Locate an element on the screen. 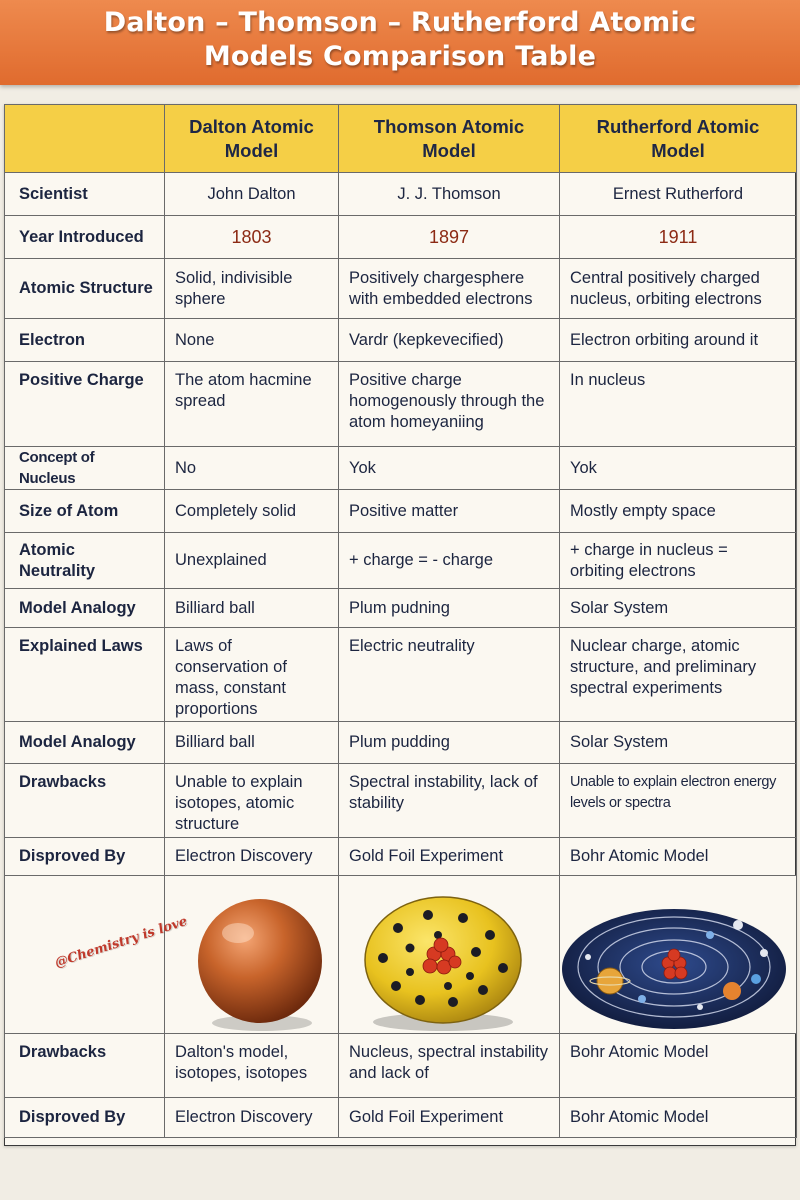 The width and height of the screenshot is (800, 1200). row-label-positive-charge: Positive Charge is located at coordinates (84, 404).